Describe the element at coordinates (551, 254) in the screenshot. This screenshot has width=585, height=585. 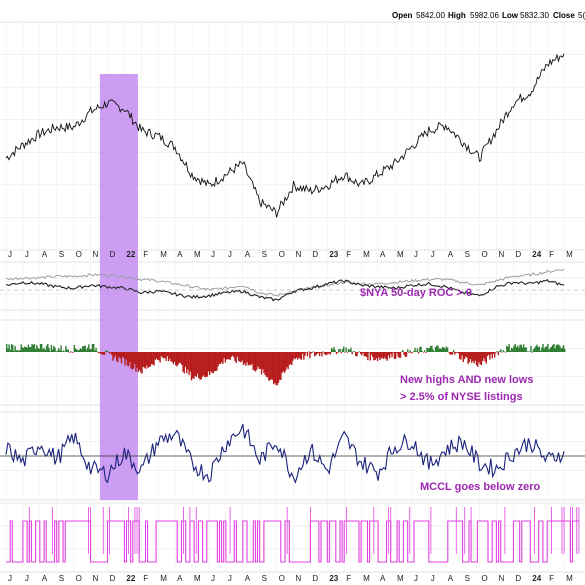
I see `x-tick-label: F` at that location.